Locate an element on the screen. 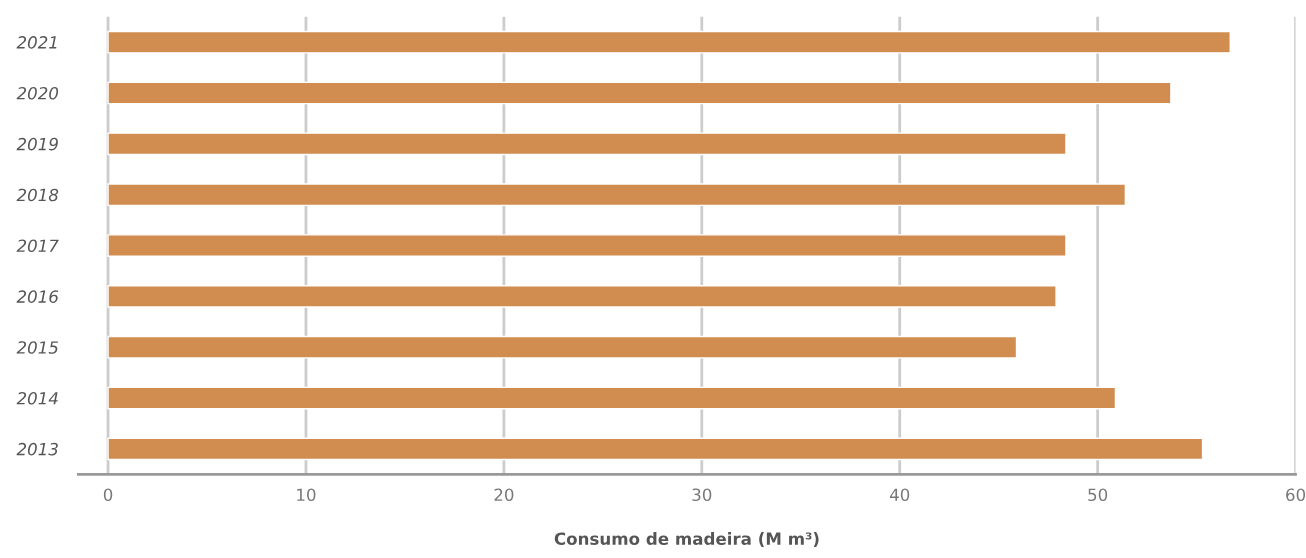  x-tick-label: 0 is located at coordinates (108, 495).